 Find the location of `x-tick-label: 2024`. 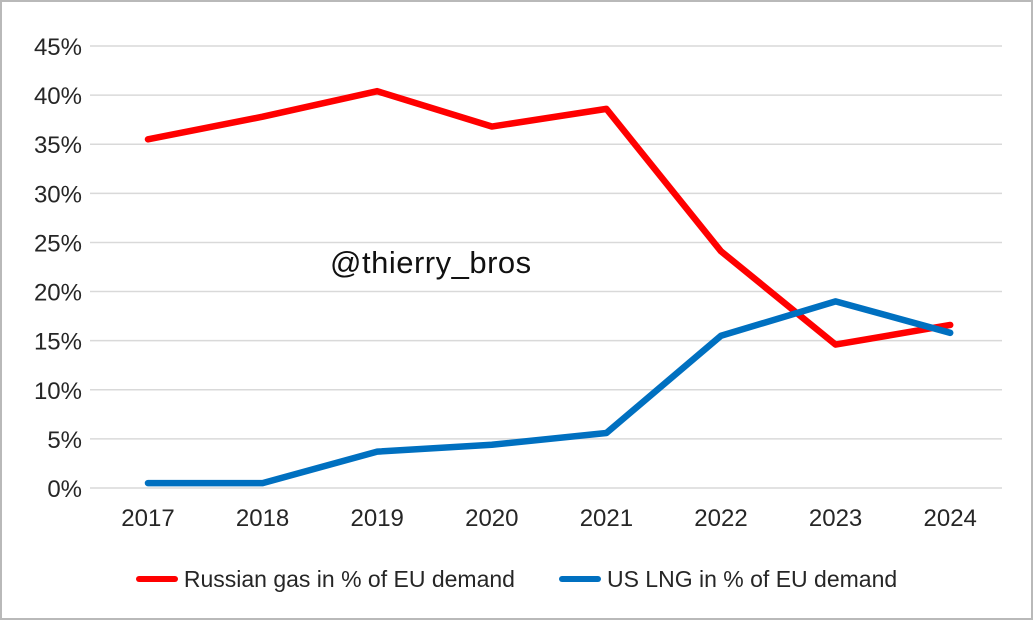

x-tick-label: 2024 is located at coordinates (950, 518).